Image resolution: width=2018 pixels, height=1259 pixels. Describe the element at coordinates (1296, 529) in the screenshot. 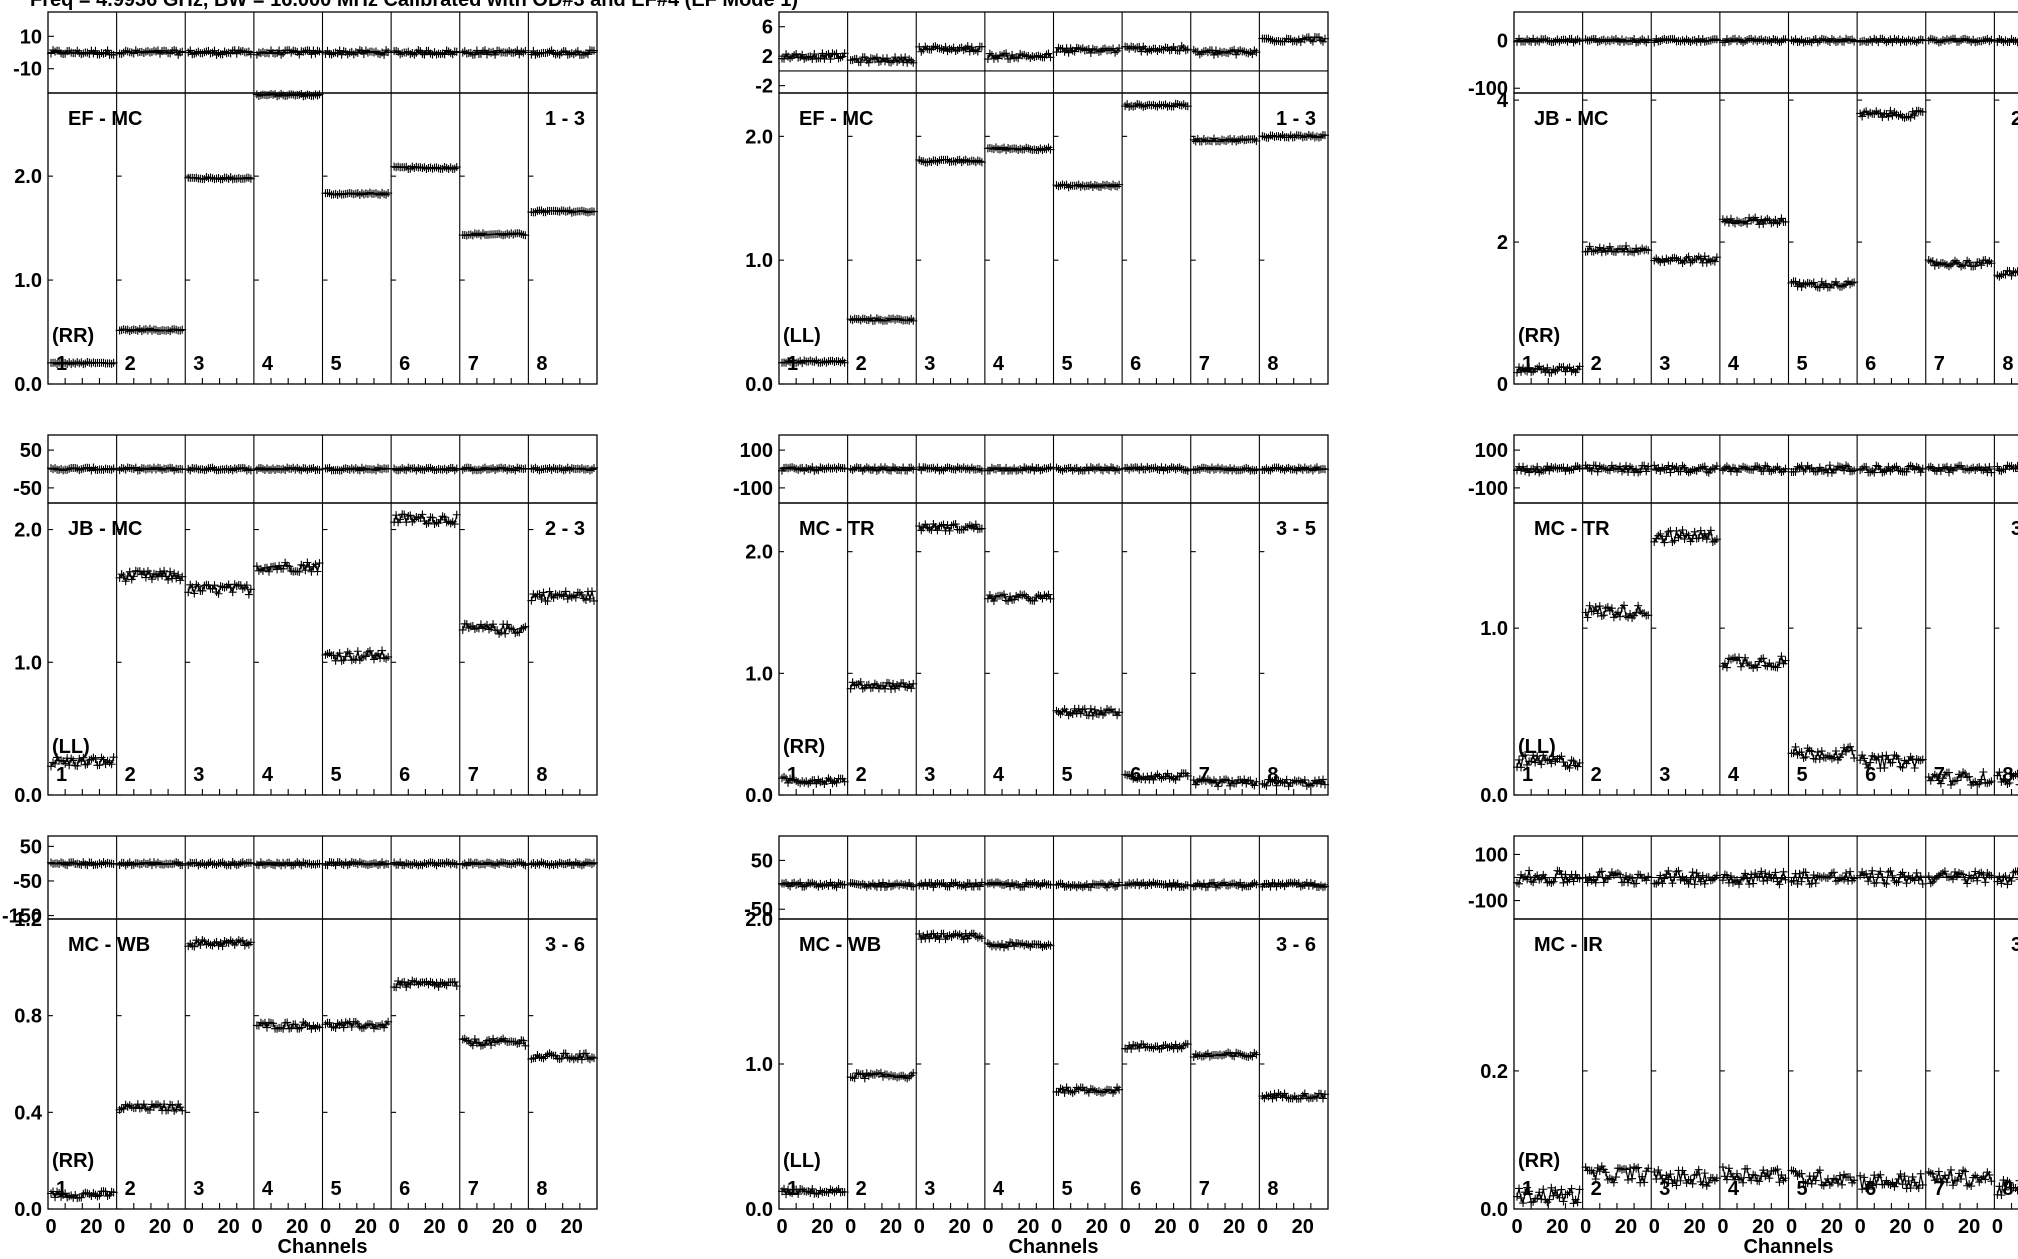

I see `baseline-number: 3 - 5` at that location.